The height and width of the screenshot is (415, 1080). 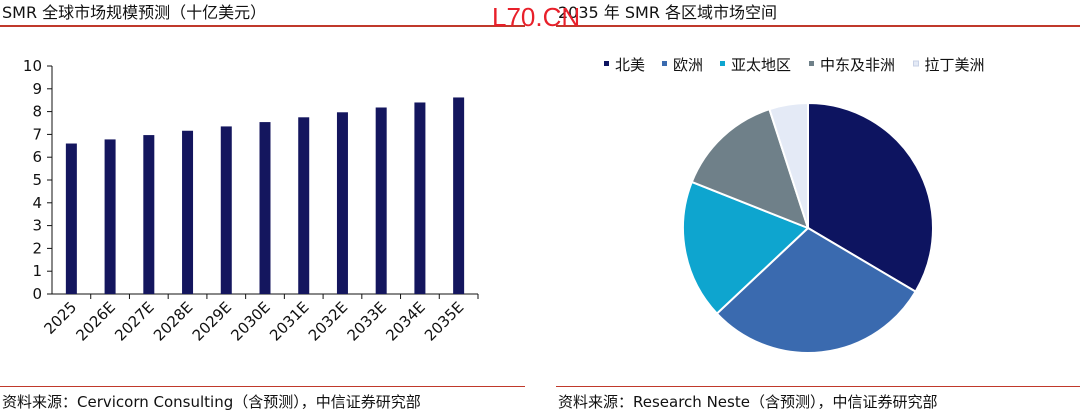 What do you see at coordinates (668, 12) in the screenshot?
I see `pie-chart-title: 2035 年 SMR 各区域市场空间` at bounding box center [668, 12].